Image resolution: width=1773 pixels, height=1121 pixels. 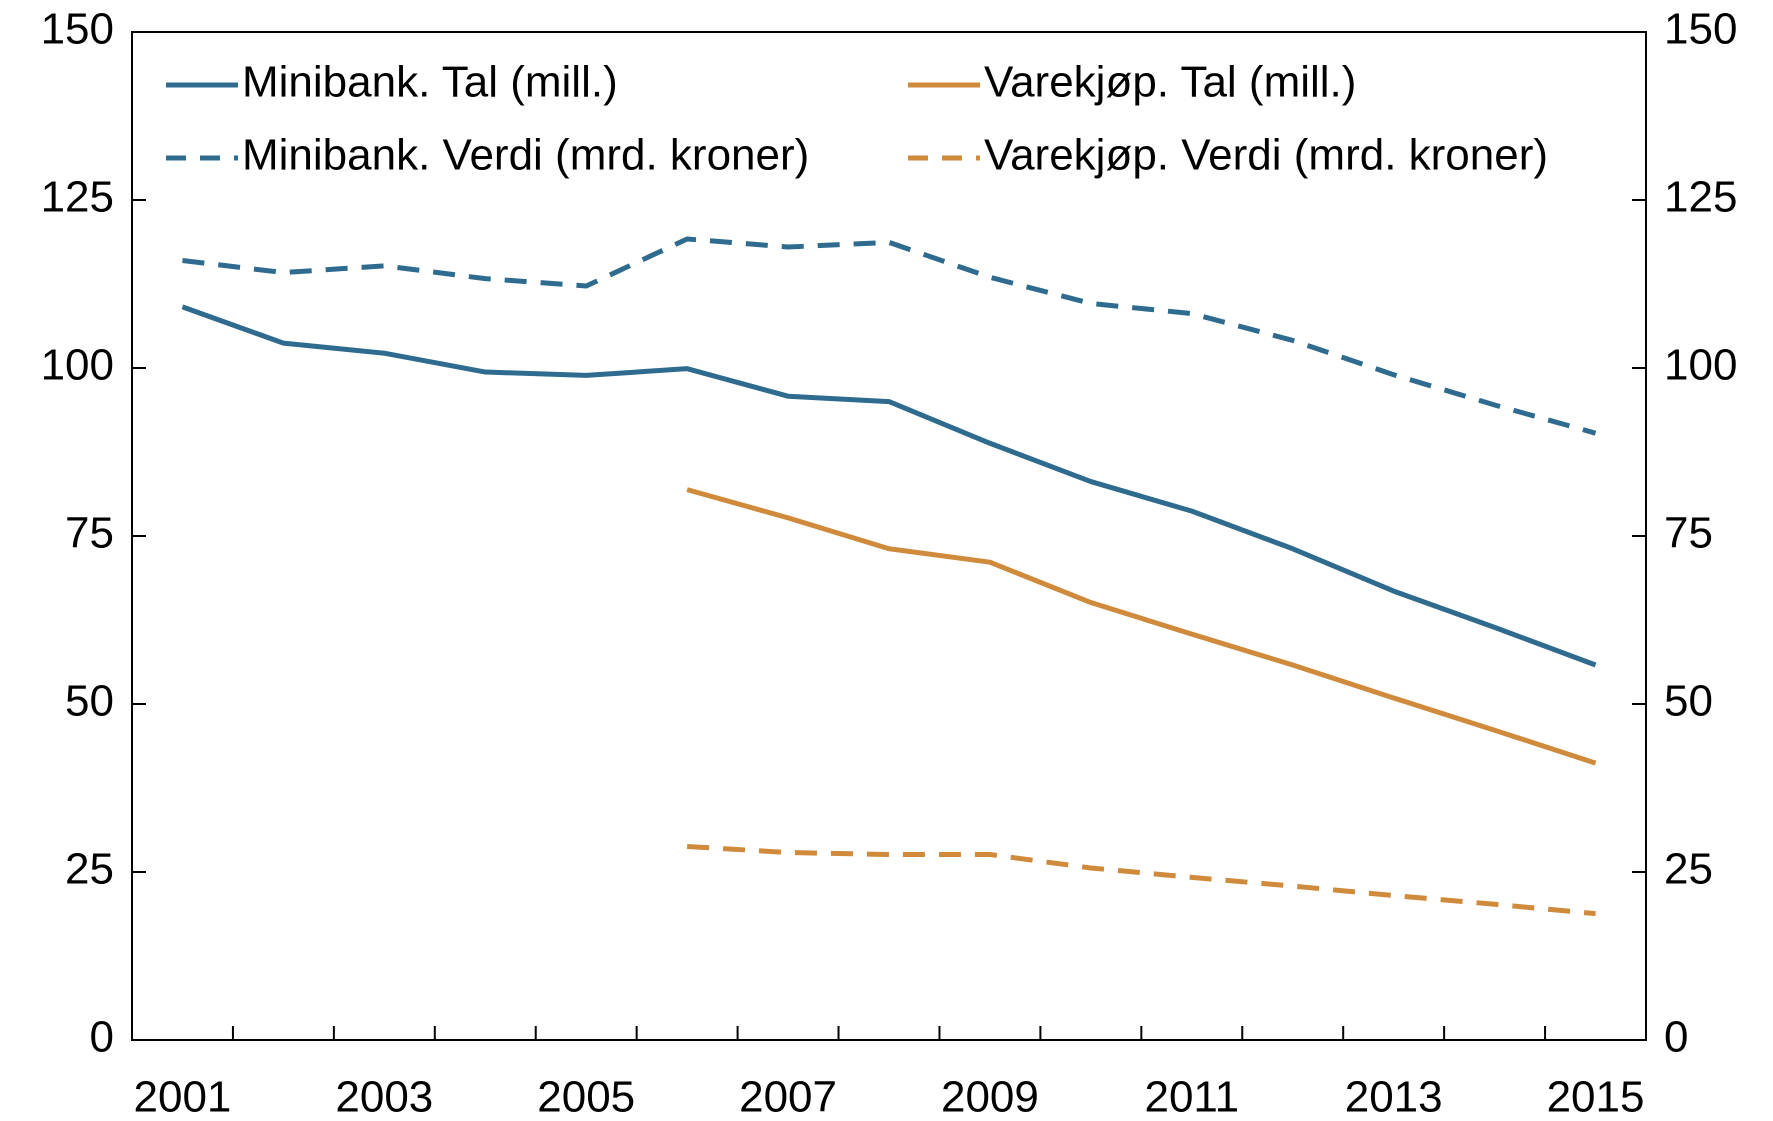 I want to click on y-tick-label: 0, so click(x=102, y=1037).